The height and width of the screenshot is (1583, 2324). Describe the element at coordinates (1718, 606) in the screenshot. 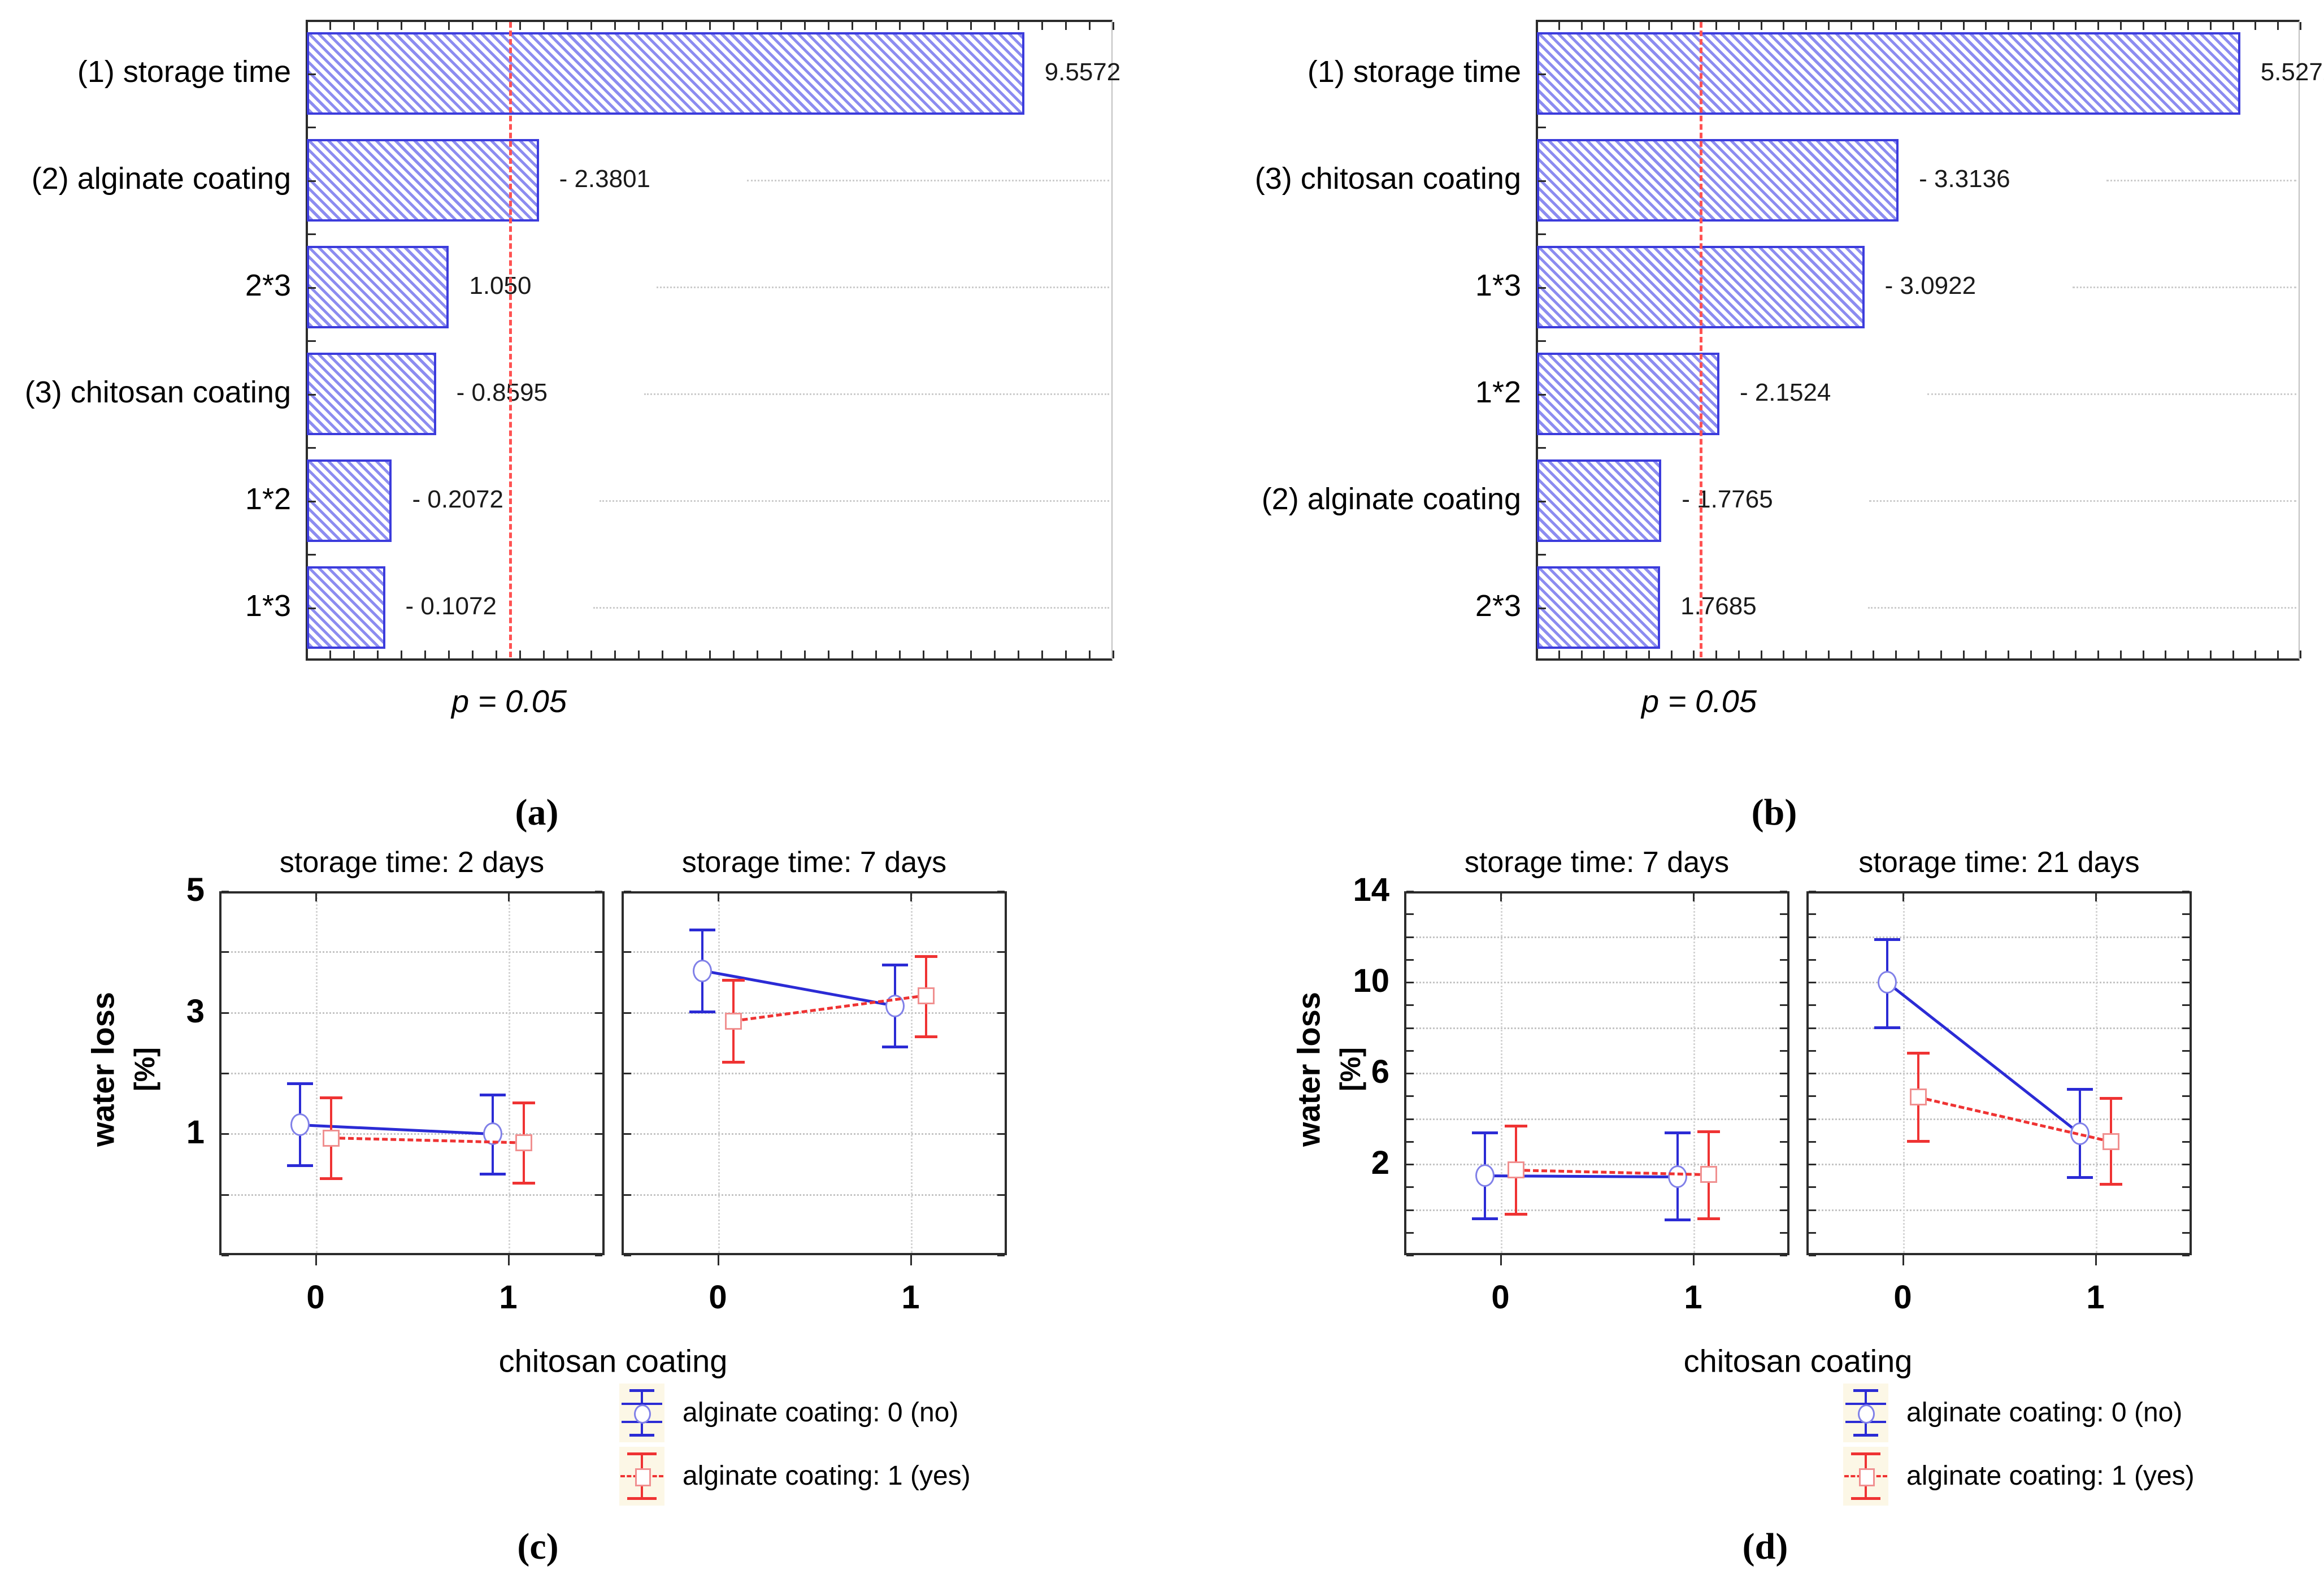

I see `bar-value-label: 1.7685` at that location.